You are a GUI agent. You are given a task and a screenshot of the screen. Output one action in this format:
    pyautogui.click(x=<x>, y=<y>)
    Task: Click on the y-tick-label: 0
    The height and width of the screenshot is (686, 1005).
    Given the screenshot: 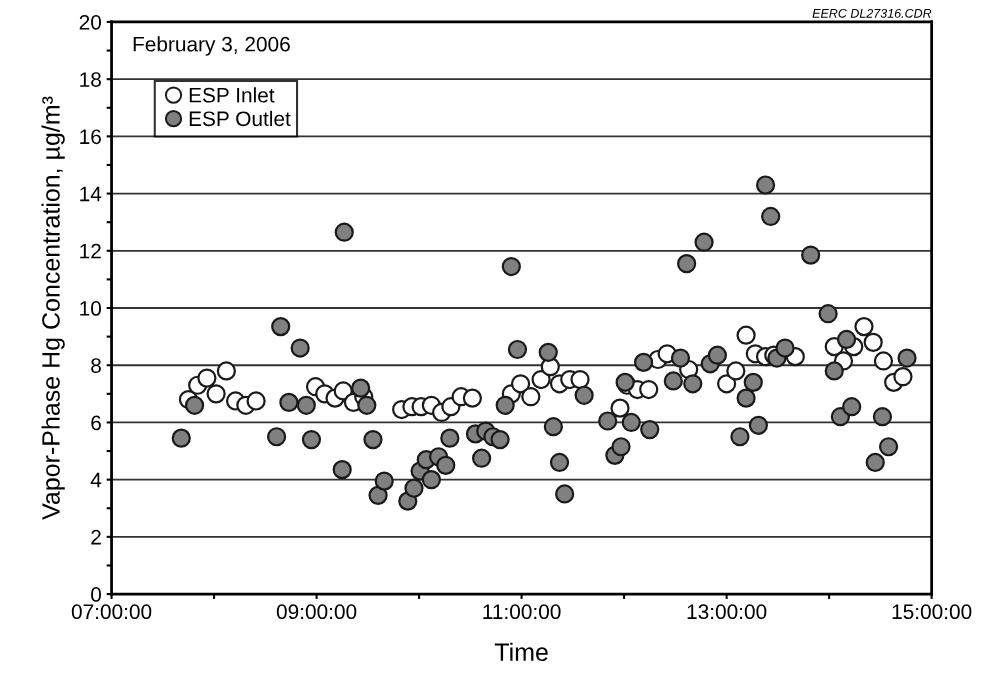 What is the action you would take?
    pyautogui.click(x=96, y=594)
    